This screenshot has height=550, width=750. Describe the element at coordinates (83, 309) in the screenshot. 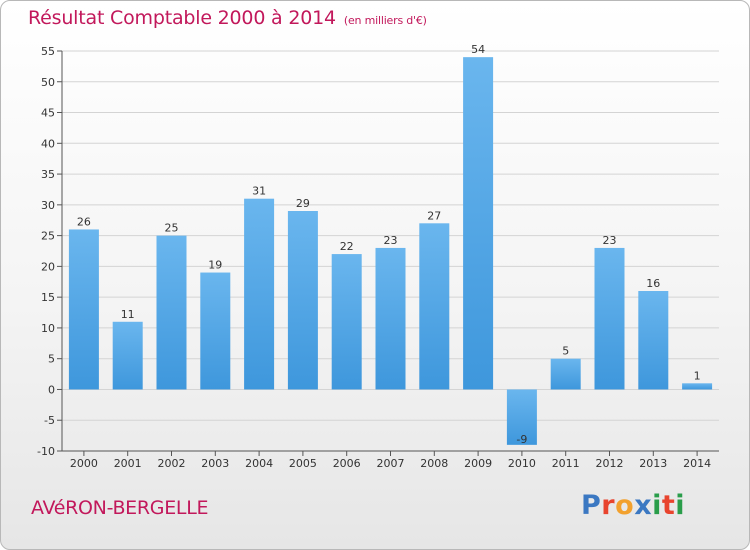

I see `bar-2000` at that location.